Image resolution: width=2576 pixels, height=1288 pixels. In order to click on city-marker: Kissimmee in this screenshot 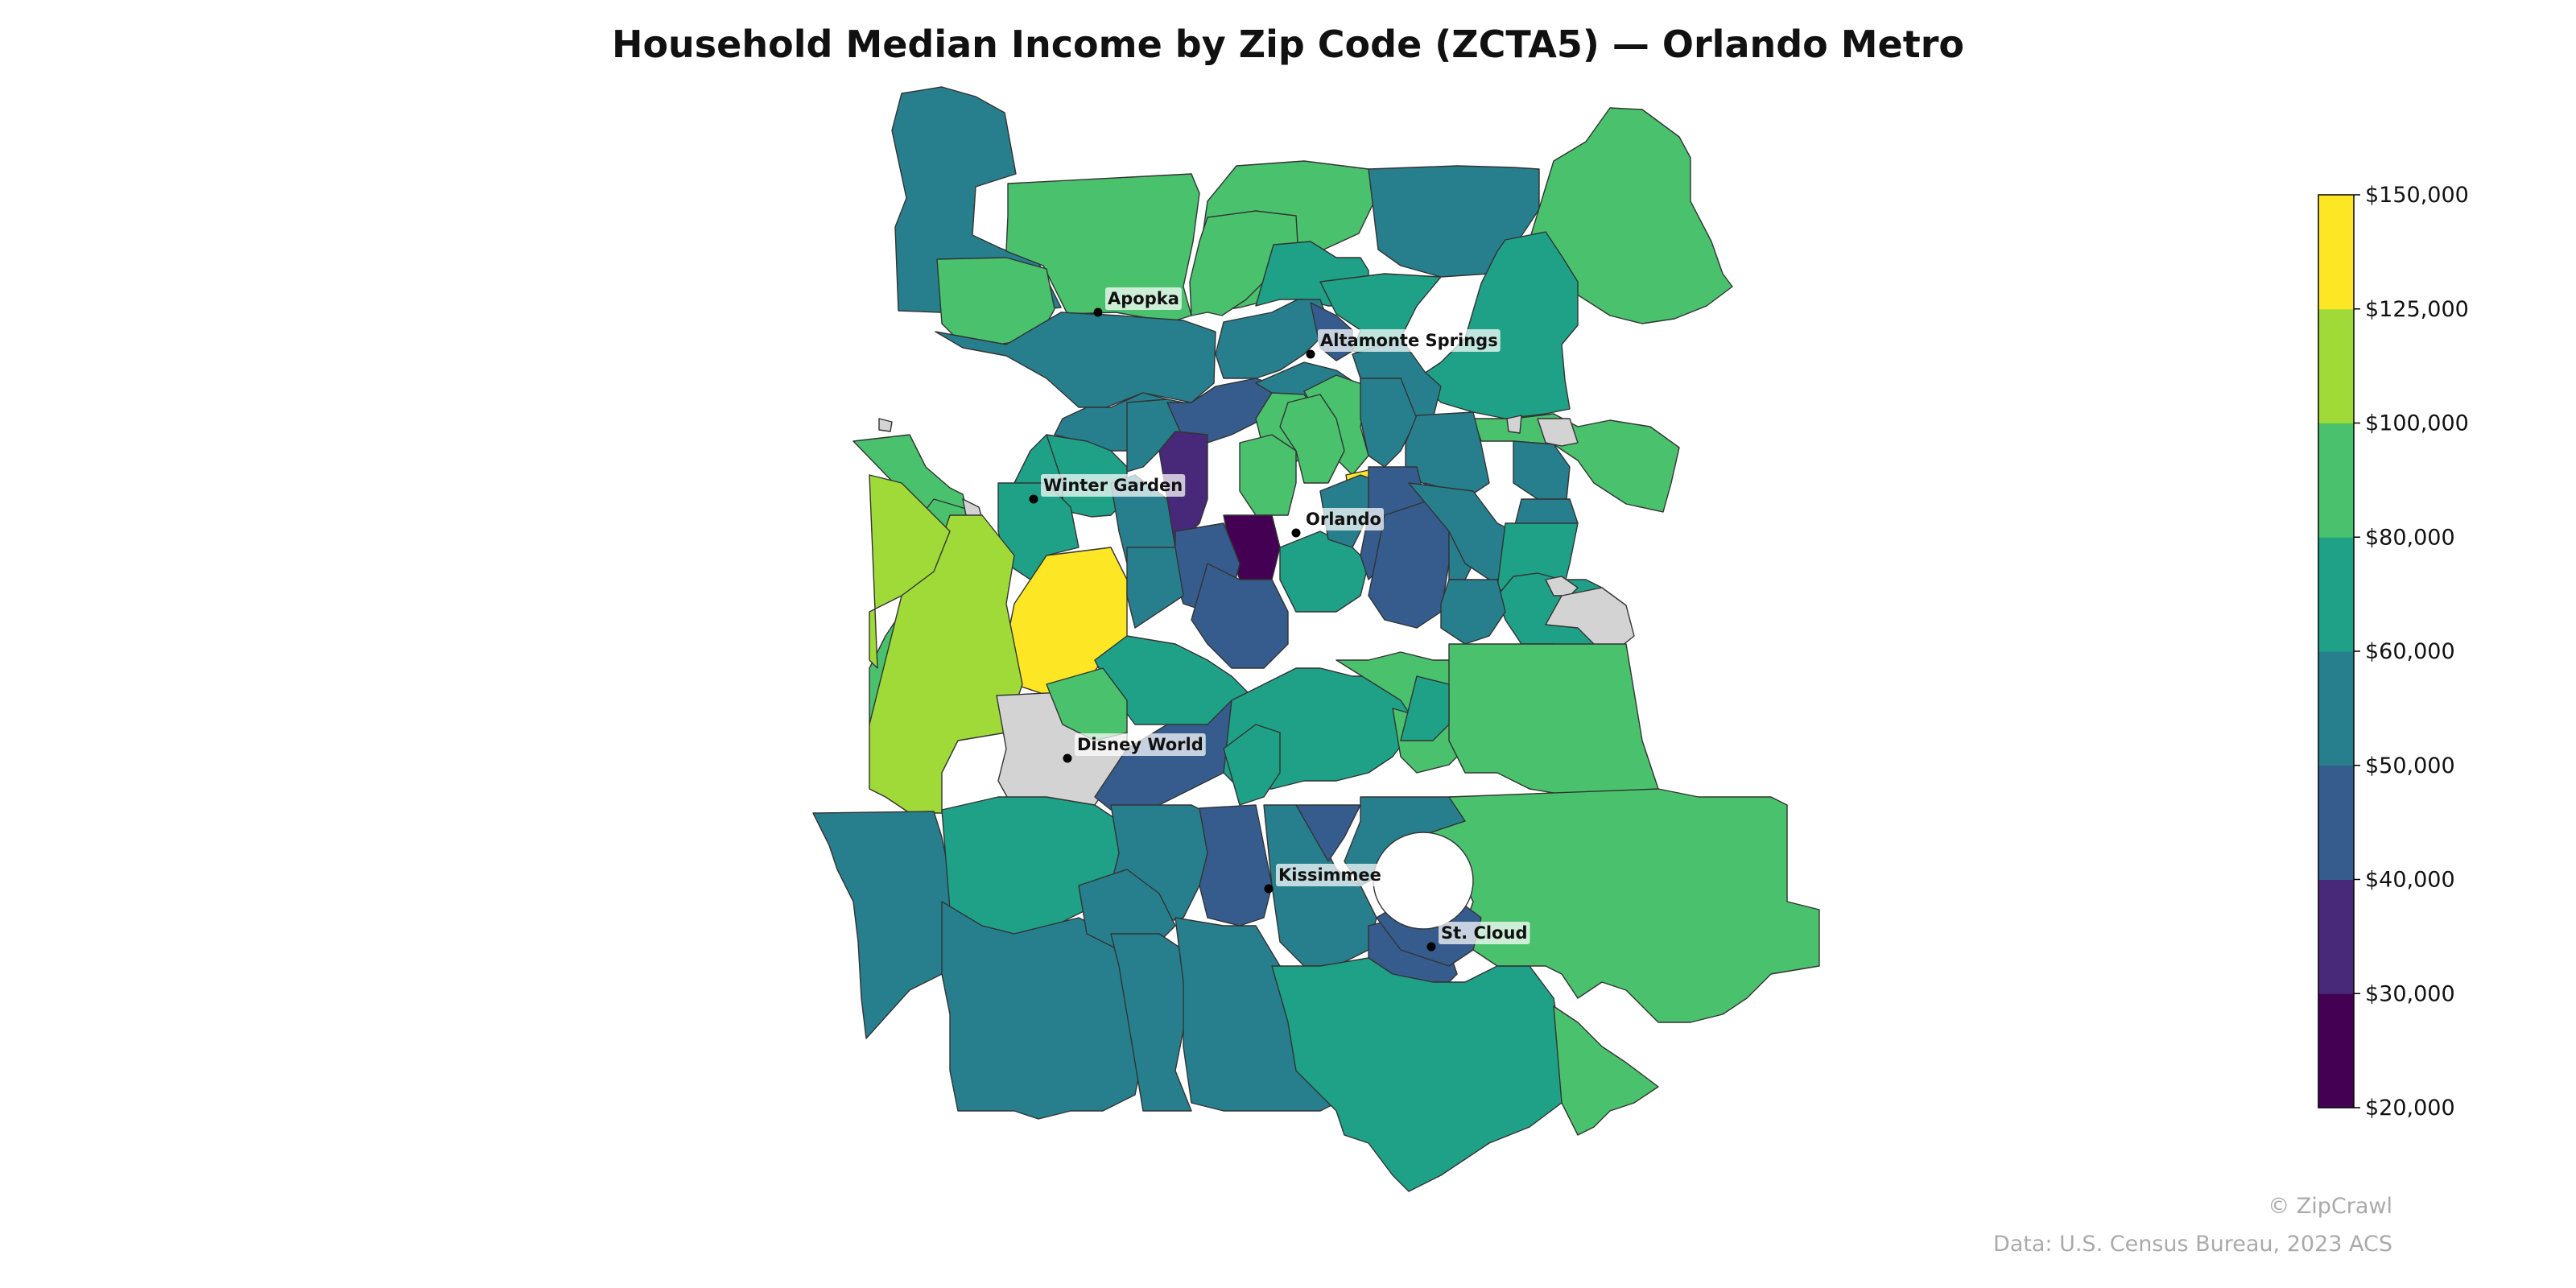, I will do `click(1324, 879)`.